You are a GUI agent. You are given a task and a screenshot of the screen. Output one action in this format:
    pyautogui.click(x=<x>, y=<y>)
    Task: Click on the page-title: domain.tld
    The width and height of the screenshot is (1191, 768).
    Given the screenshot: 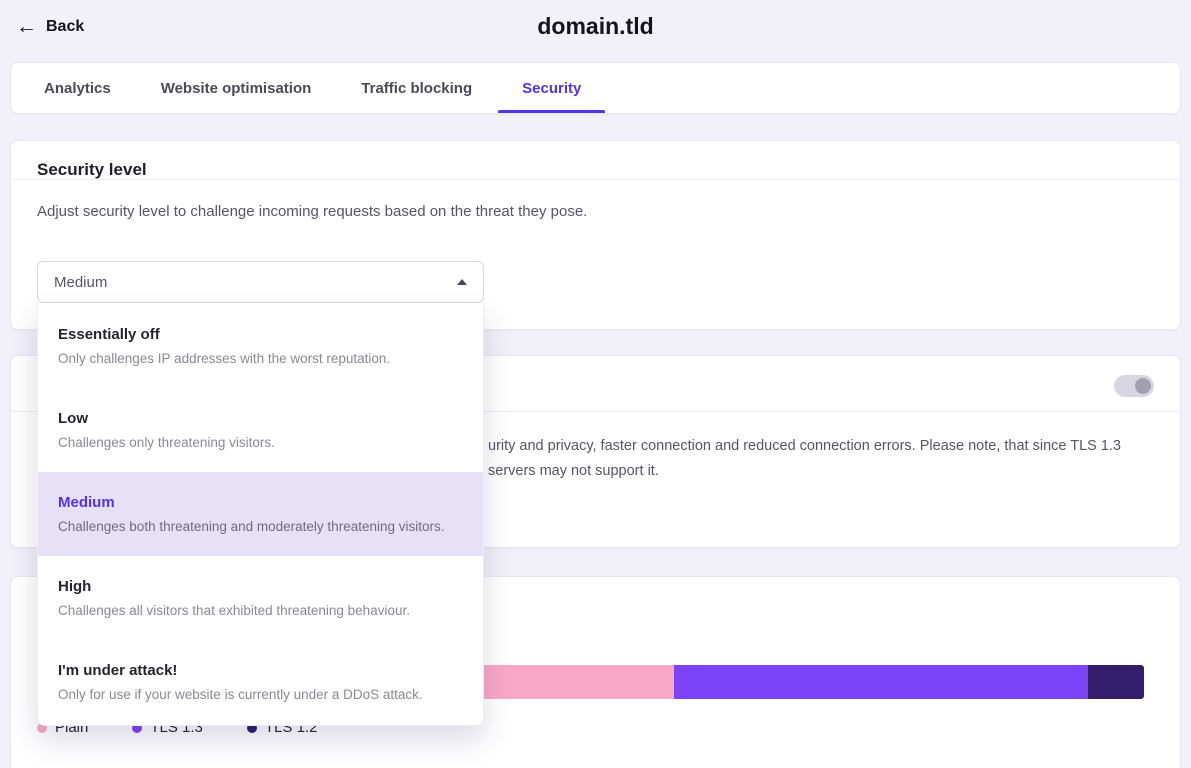 What is the action you would take?
    pyautogui.click(x=595, y=26)
    